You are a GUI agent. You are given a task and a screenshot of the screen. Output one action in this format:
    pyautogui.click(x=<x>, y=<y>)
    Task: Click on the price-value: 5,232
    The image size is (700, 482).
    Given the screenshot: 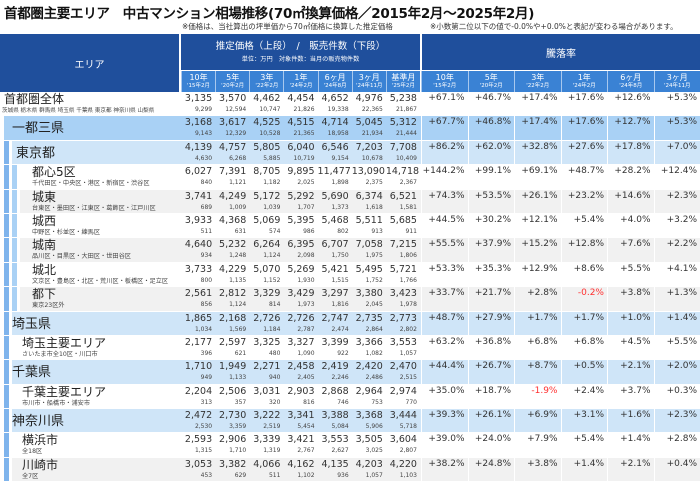 What is the action you would take?
    pyautogui.click(x=230, y=244)
    